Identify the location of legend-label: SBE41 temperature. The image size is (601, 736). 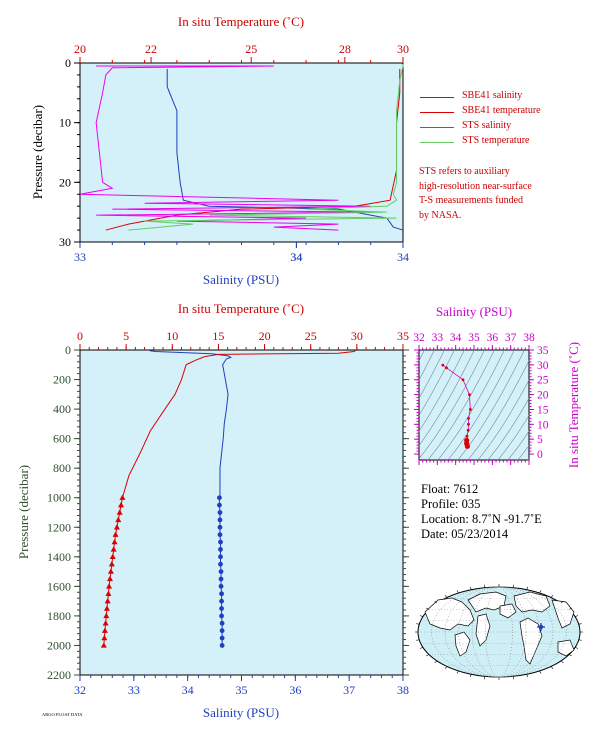
(501, 110).